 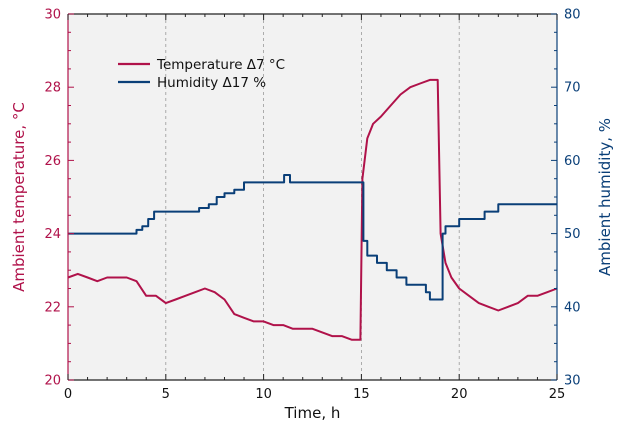 What do you see at coordinates (68, 394) in the screenshot?
I see `x-tick-label: 0` at bounding box center [68, 394].